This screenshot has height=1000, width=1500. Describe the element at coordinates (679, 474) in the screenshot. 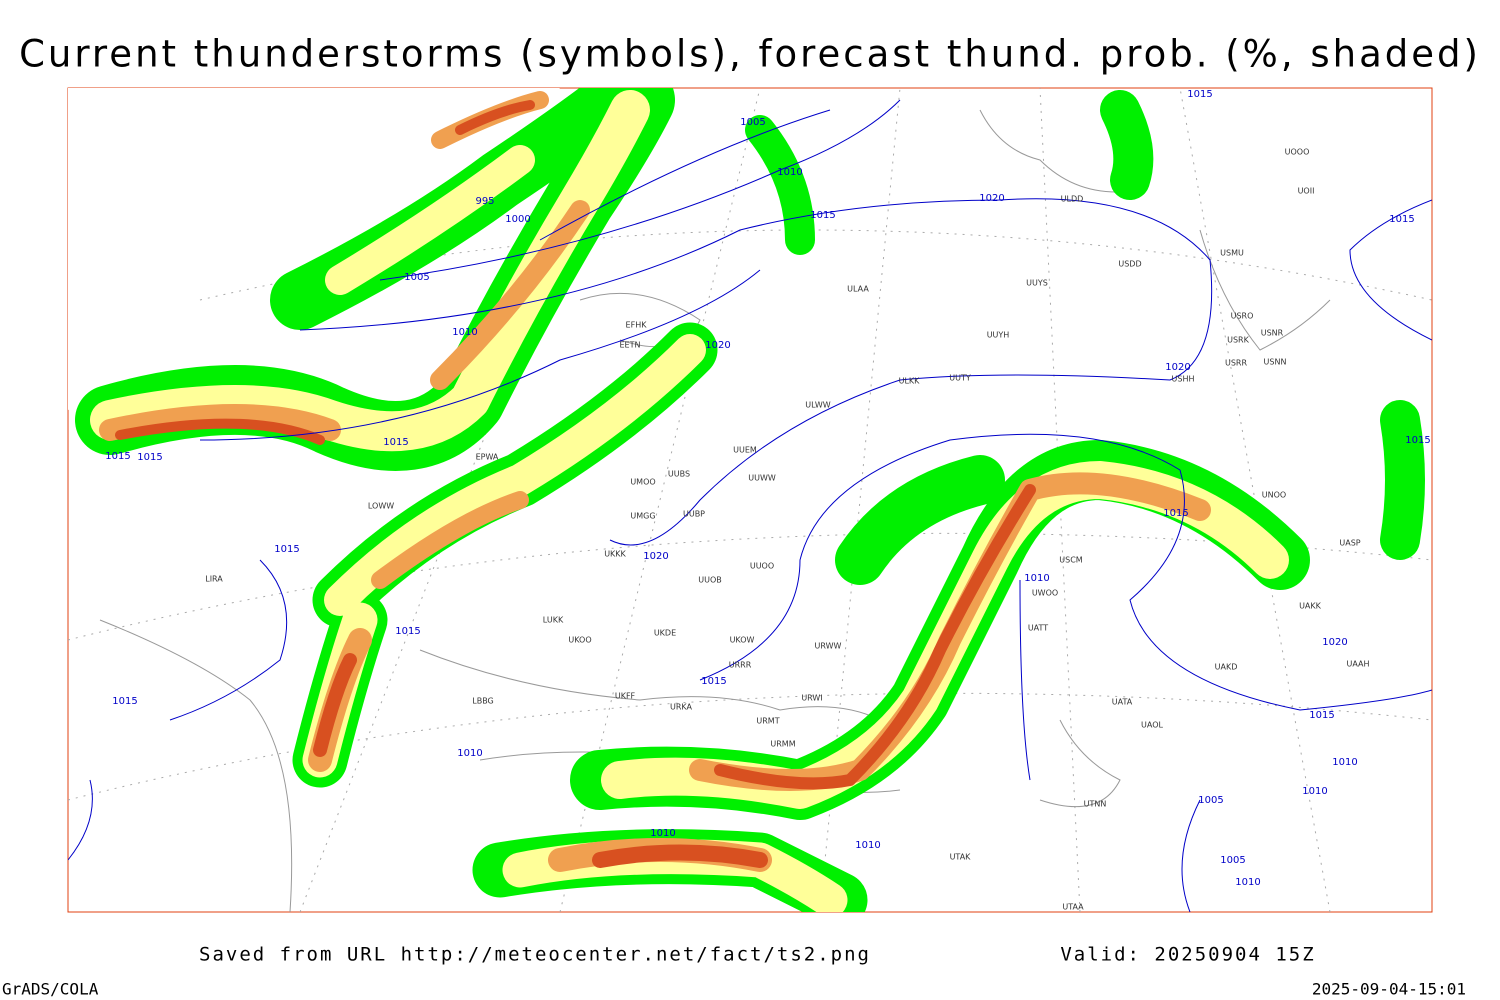

I see `station-code: UUBS` at that location.